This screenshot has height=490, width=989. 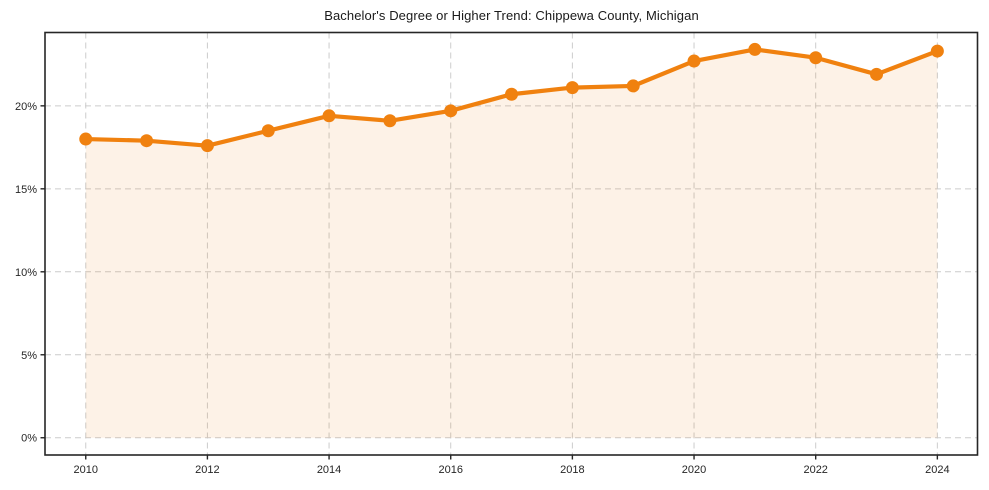 I want to click on y-tick-label: 15%, so click(x=26, y=190).